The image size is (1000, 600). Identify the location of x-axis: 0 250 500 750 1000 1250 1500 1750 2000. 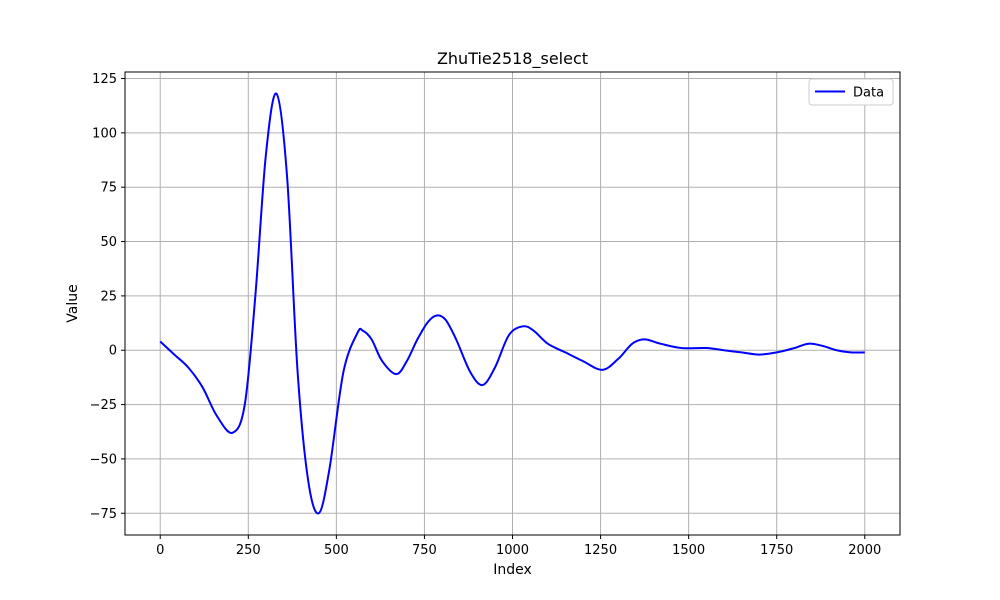
(518, 546).